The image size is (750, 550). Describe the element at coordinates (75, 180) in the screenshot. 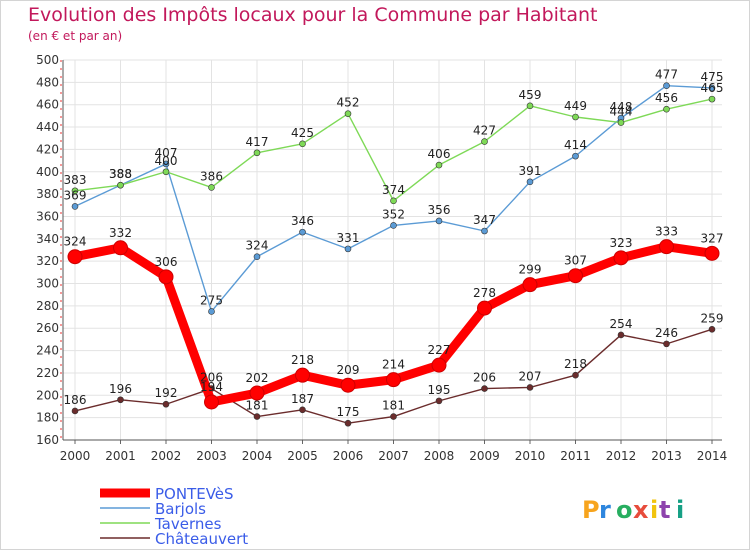

I see `data-label: 383` at that location.